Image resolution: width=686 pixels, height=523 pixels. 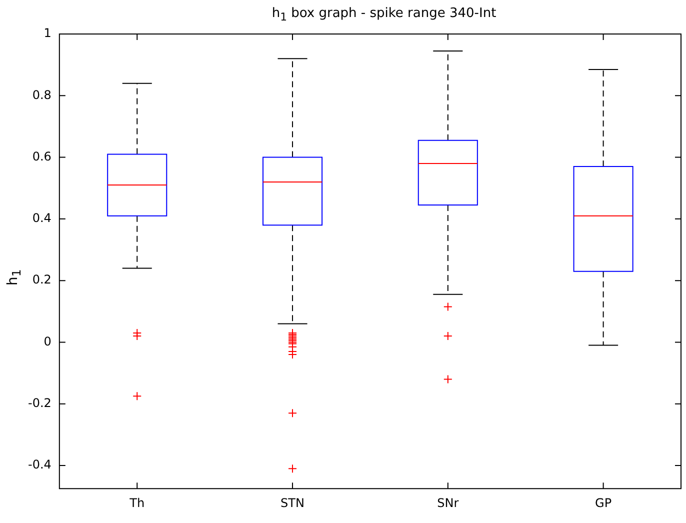 What do you see at coordinates (292, 503) in the screenshot?
I see `x-tick-label: STN` at bounding box center [292, 503].